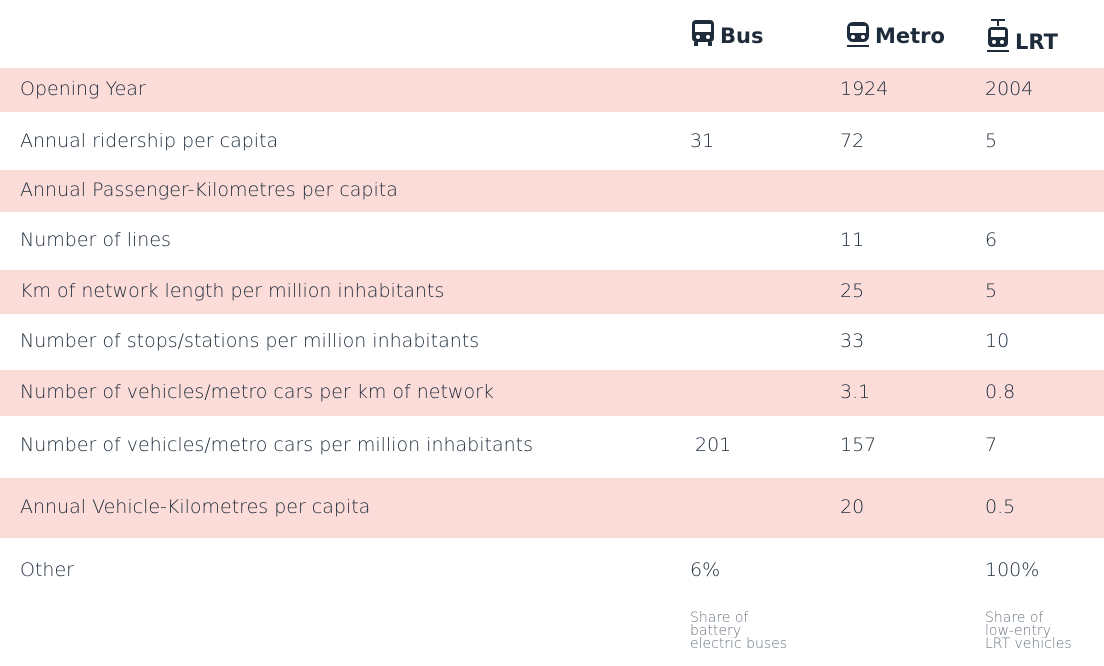 The width and height of the screenshot is (1104, 666). What do you see at coordinates (997, 341) in the screenshot?
I see `cell: 10` at bounding box center [997, 341].